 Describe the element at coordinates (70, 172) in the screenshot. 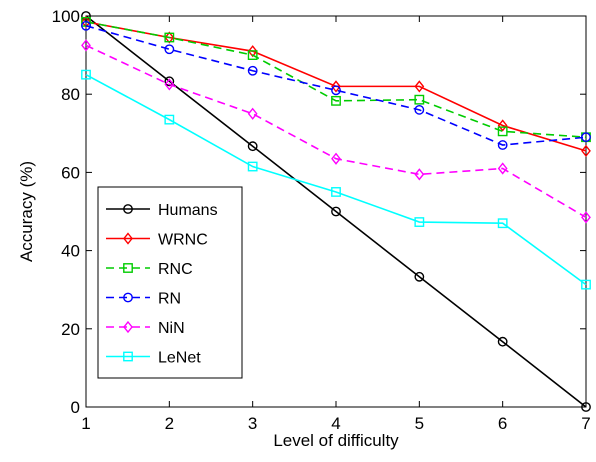

I see `y-tick-label: 60` at that location.